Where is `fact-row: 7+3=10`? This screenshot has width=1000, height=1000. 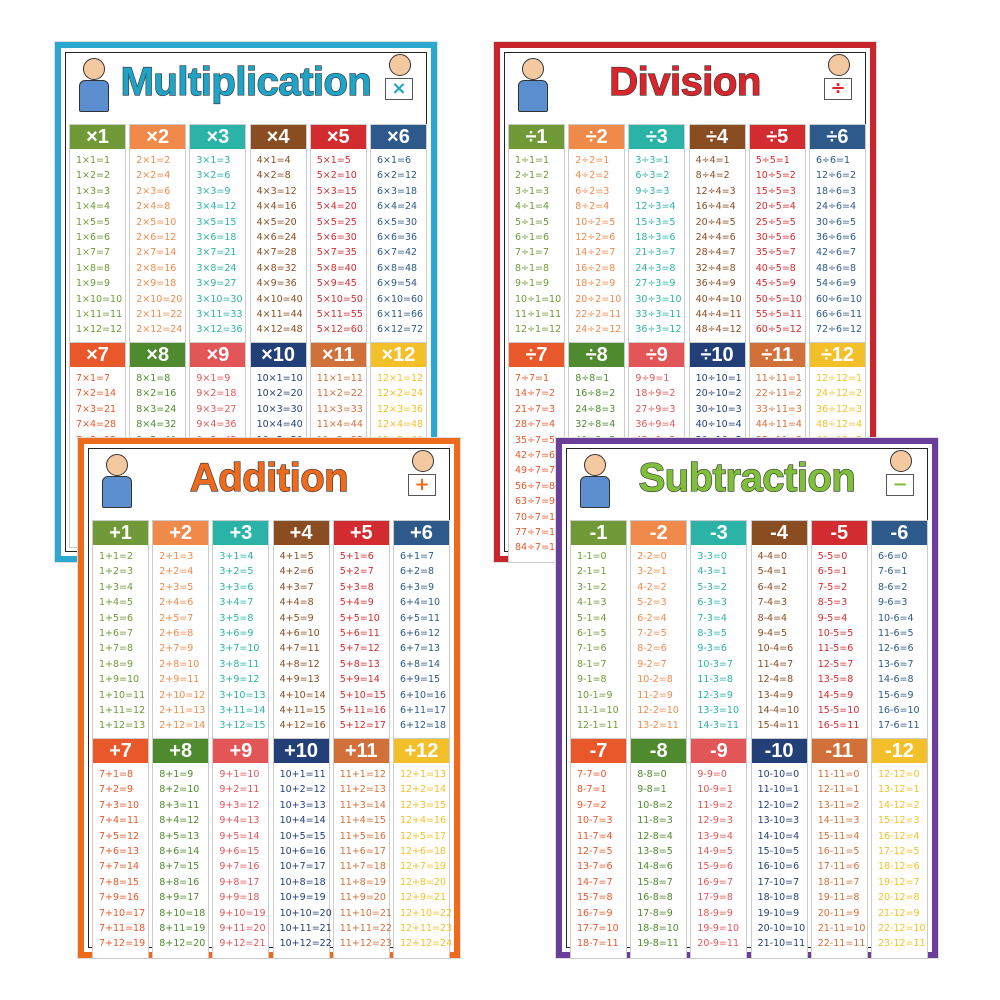
fact-row: 7+3=10 is located at coordinates (119, 805).